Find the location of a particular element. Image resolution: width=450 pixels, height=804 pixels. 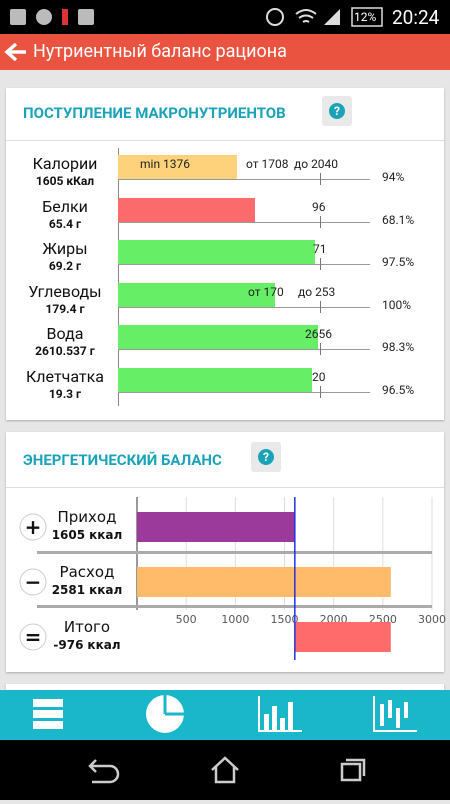

sign: = is located at coordinates (33, 637).